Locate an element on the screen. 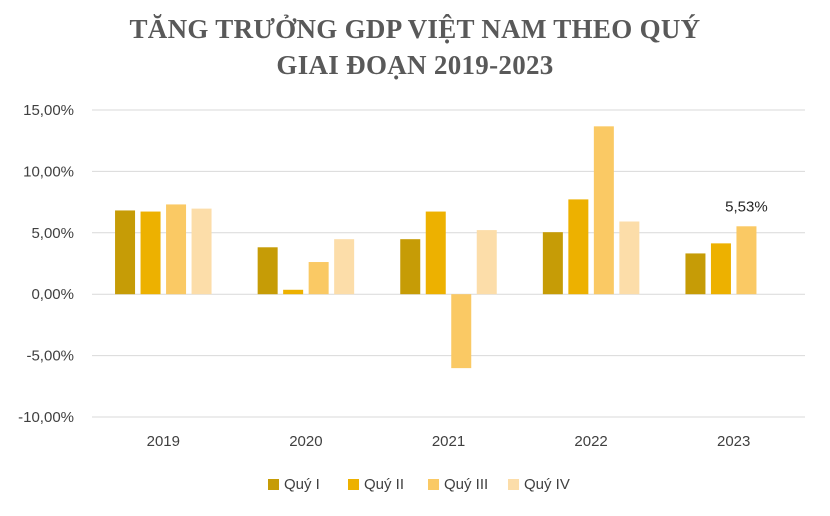 This screenshot has width=830, height=516. y-tick-label: -5,00% is located at coordinates (50, 356).